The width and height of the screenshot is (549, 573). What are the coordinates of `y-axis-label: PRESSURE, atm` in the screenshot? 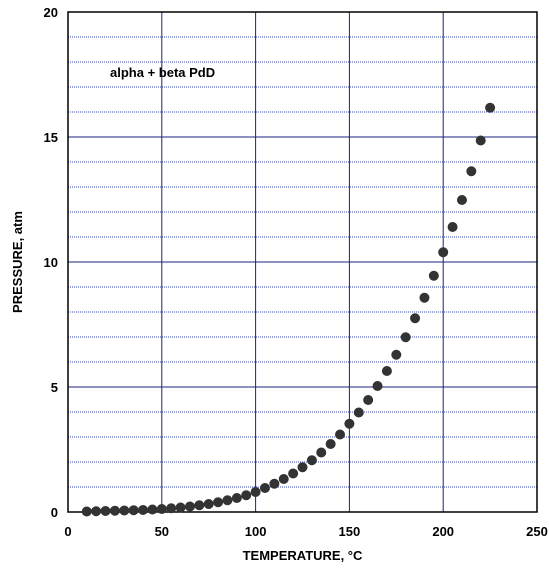 It's located at (17, 262).